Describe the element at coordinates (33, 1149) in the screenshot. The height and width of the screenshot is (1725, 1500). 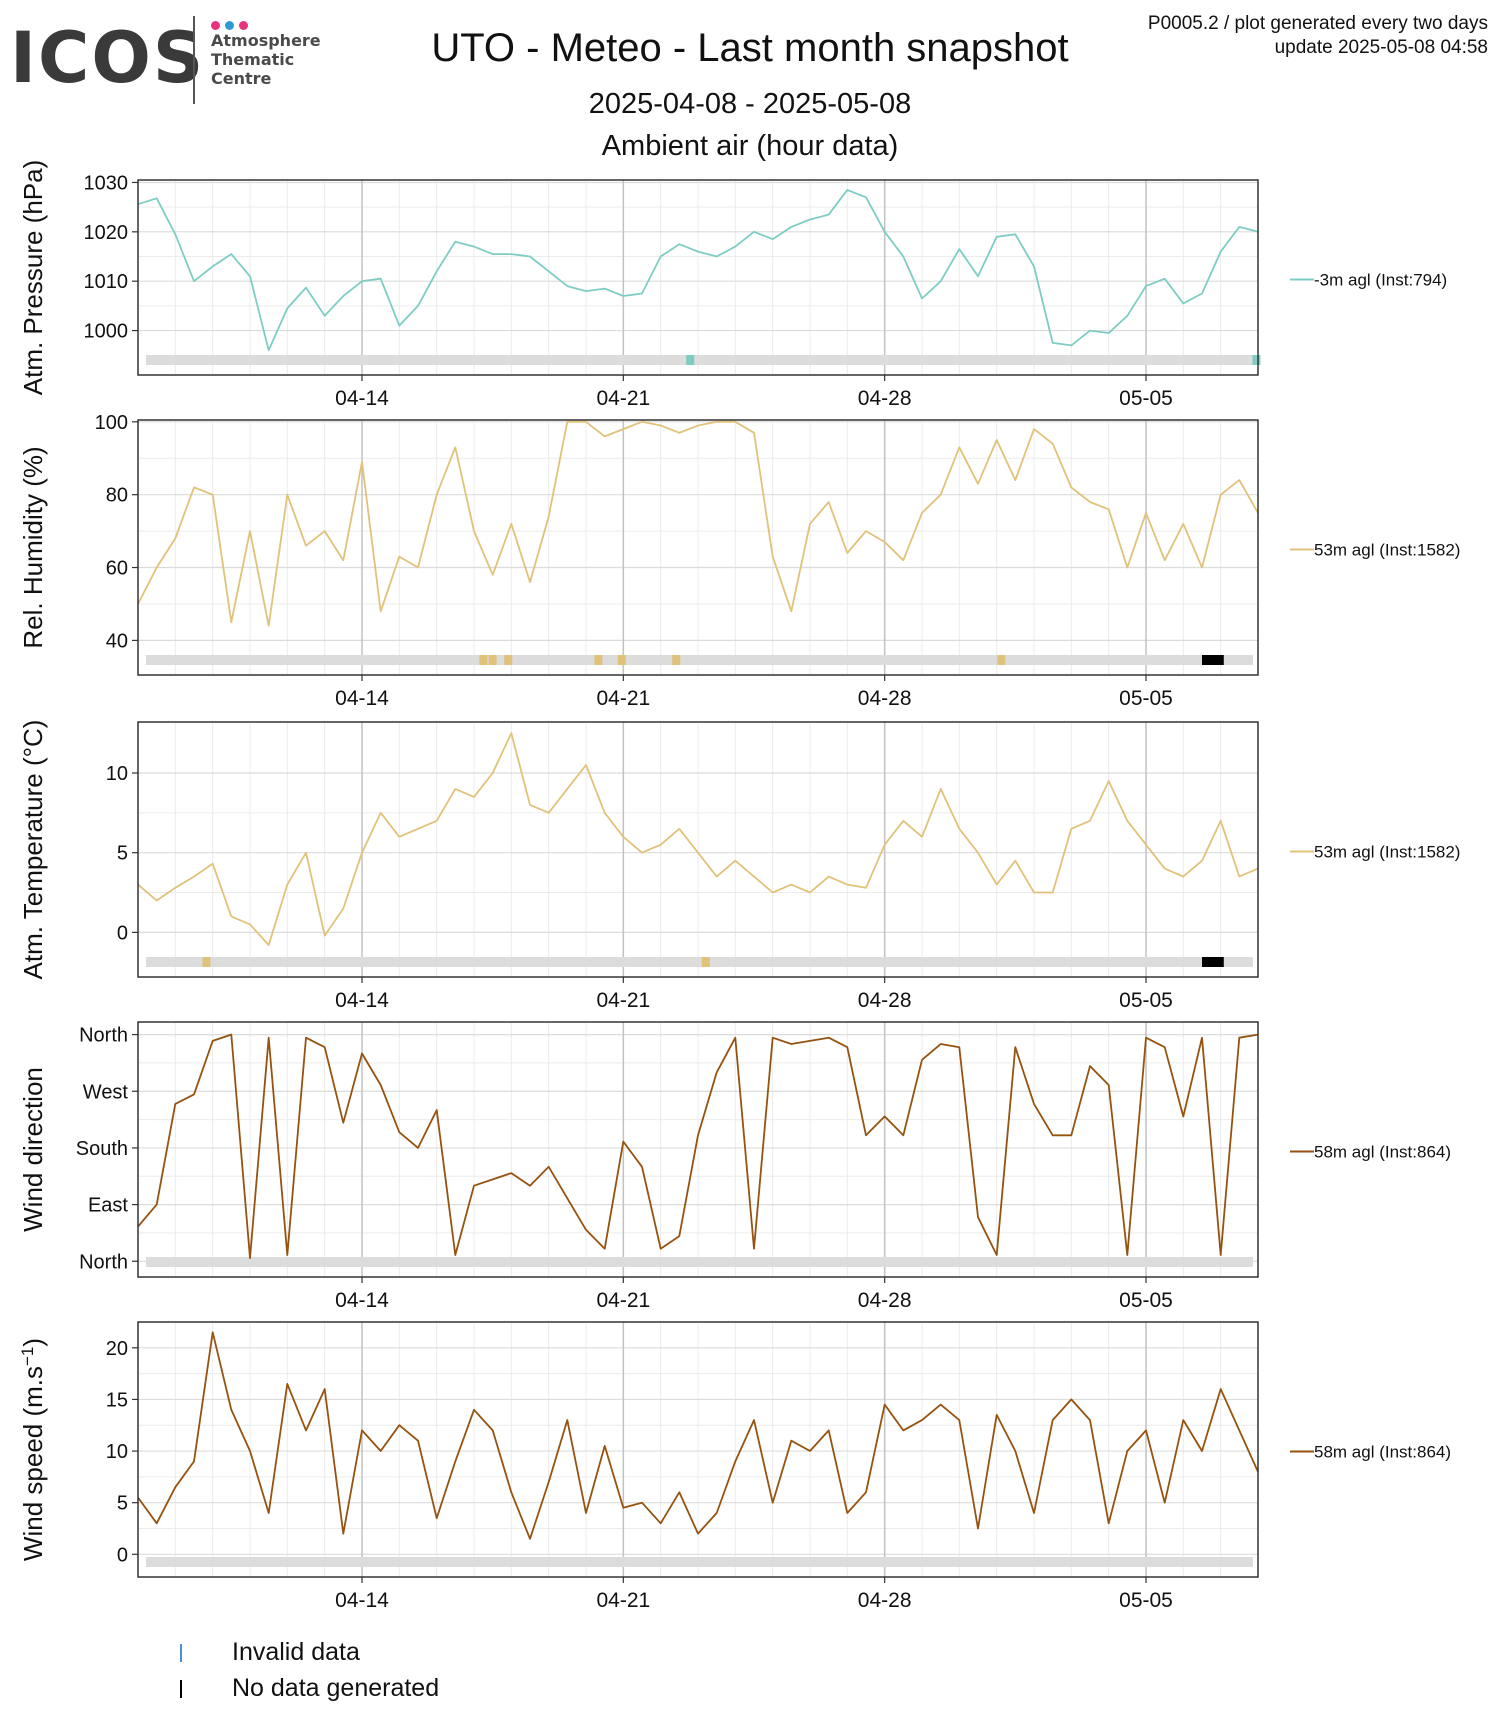
I see `y-axis-label: Wind direction` at that location.